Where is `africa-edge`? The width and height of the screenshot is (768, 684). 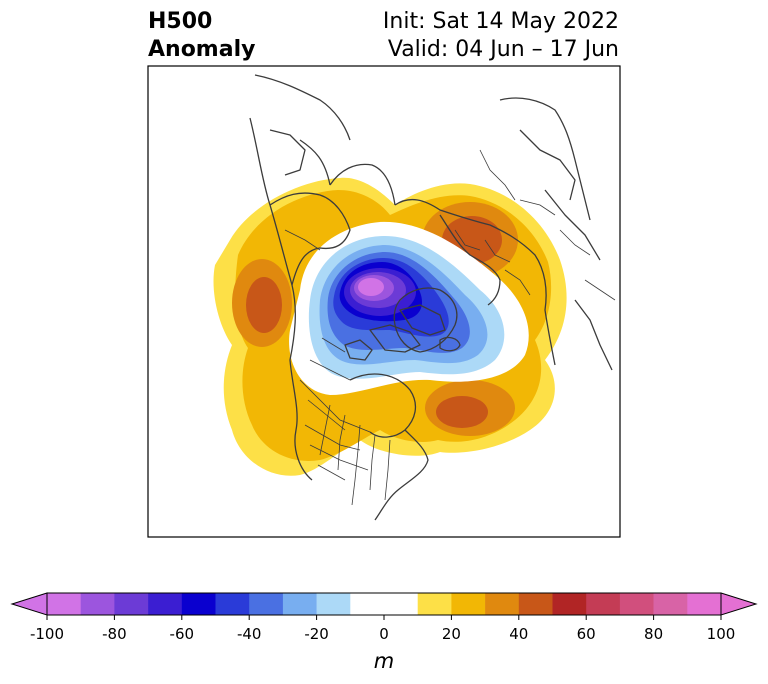
africa-edge is located at coordinates (593, 335).